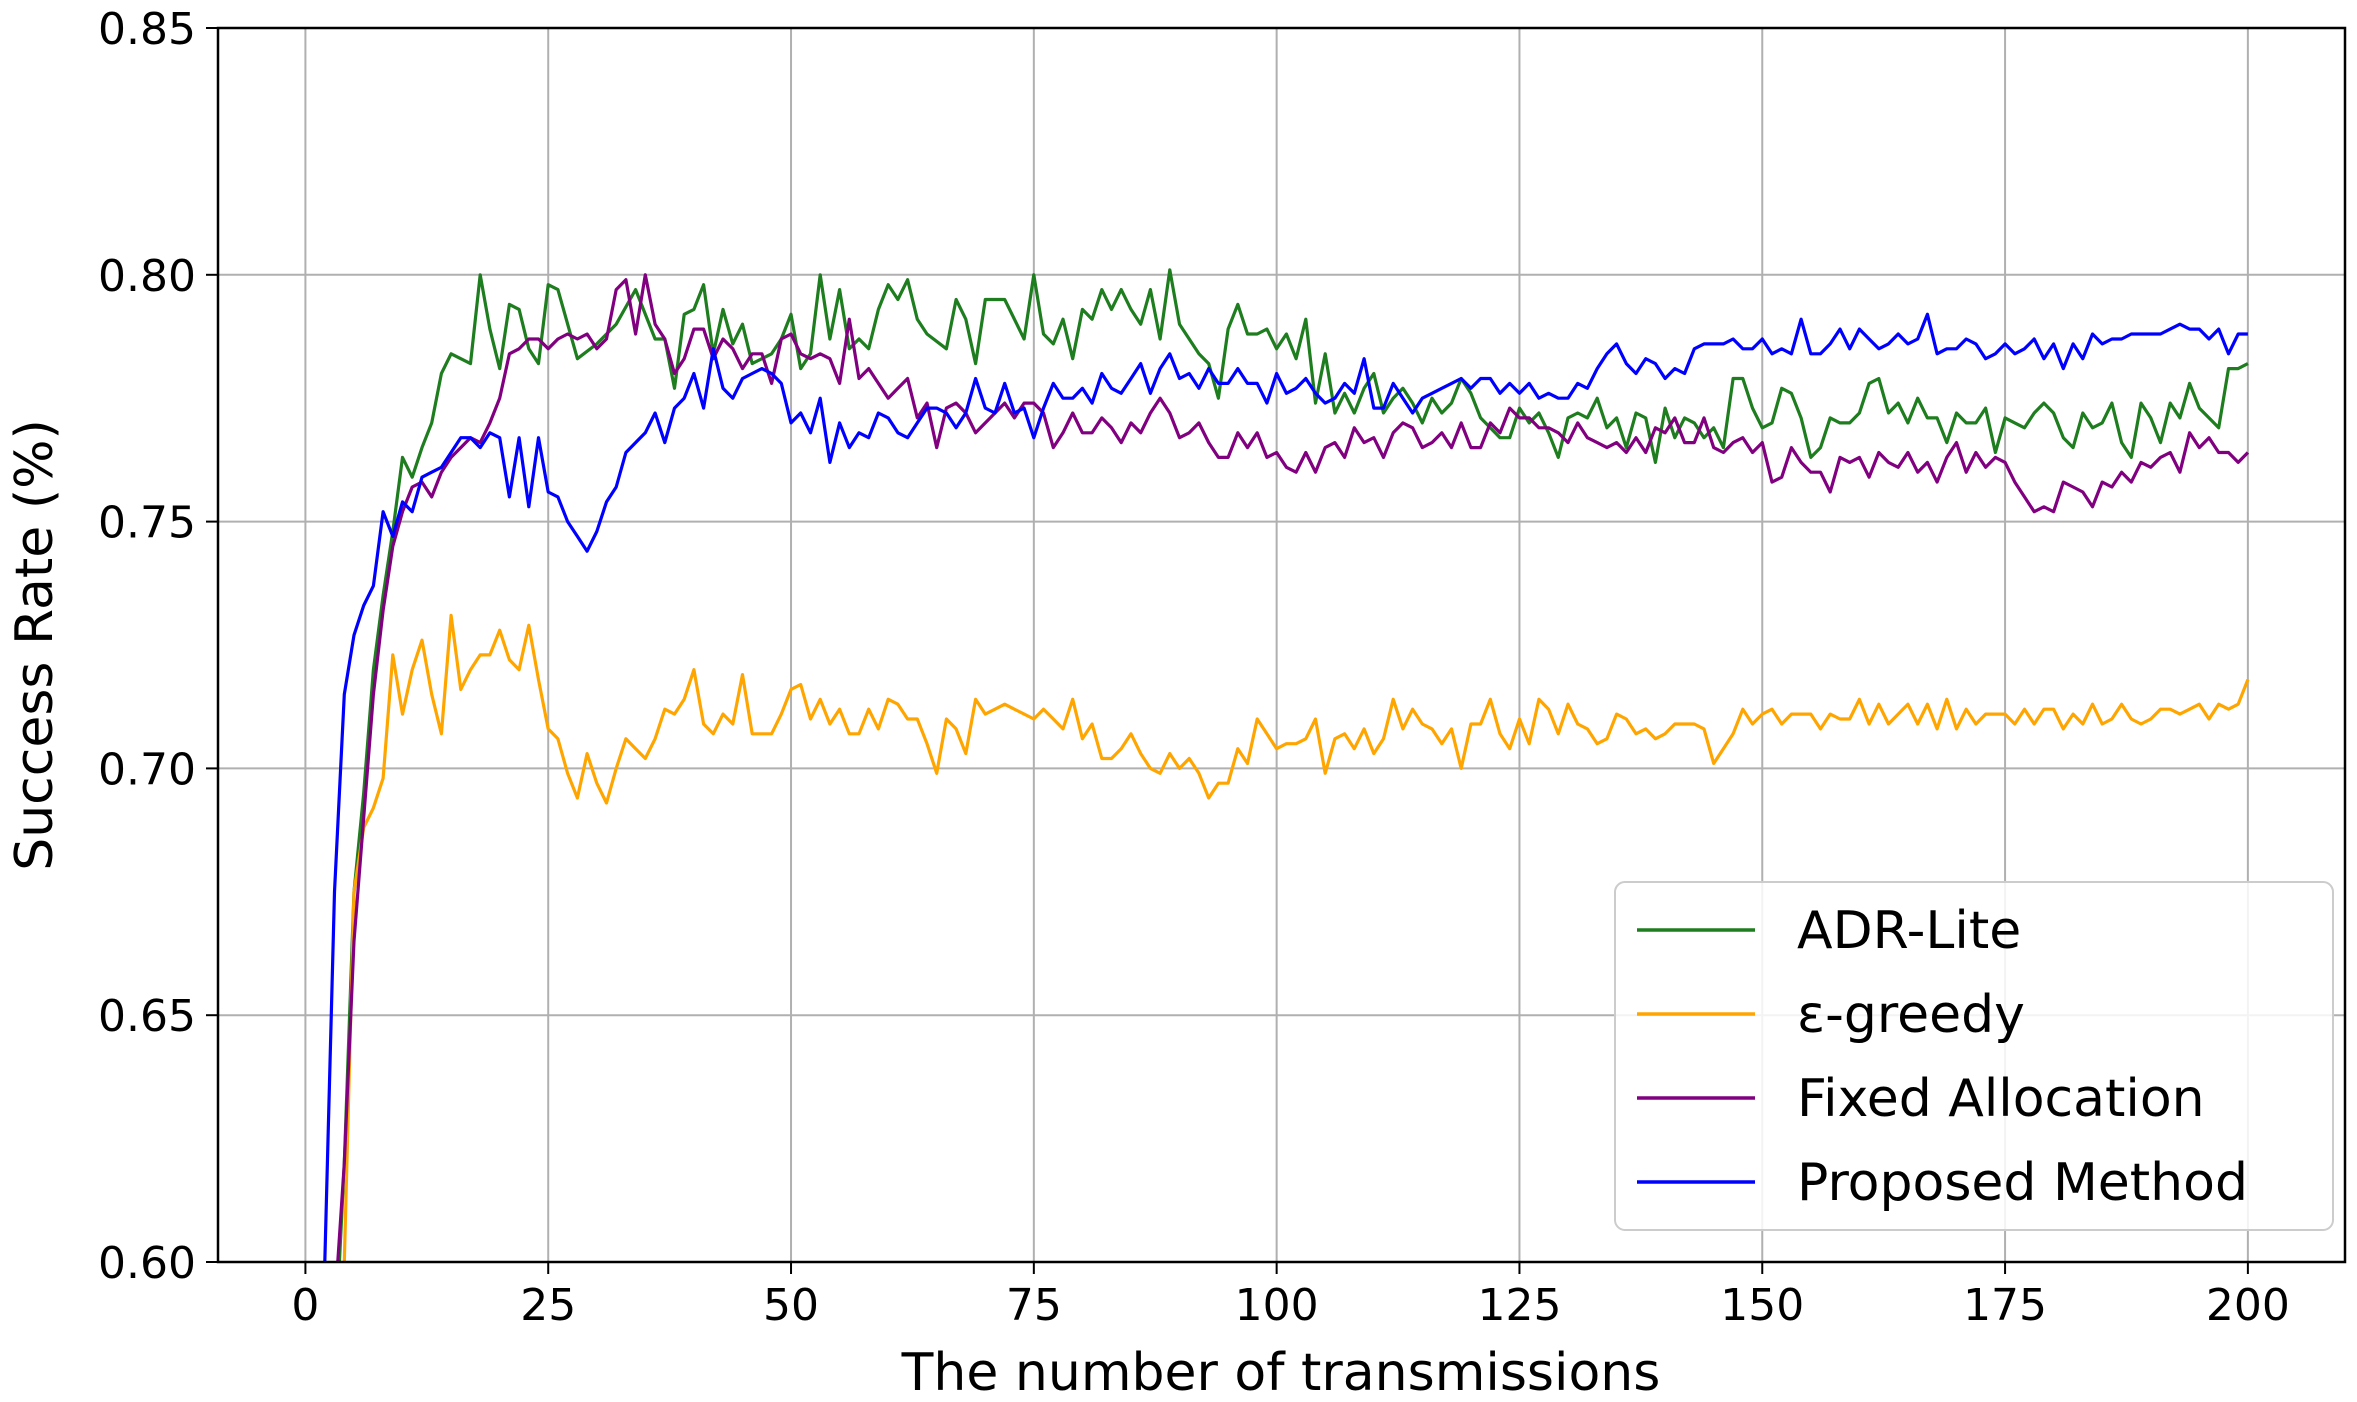 The height and width of the screenshot is (1402, 2357). Describe the element at coordinates (1277, 1305) in the screenshot. I see `x-tick-label: 100` at that location.